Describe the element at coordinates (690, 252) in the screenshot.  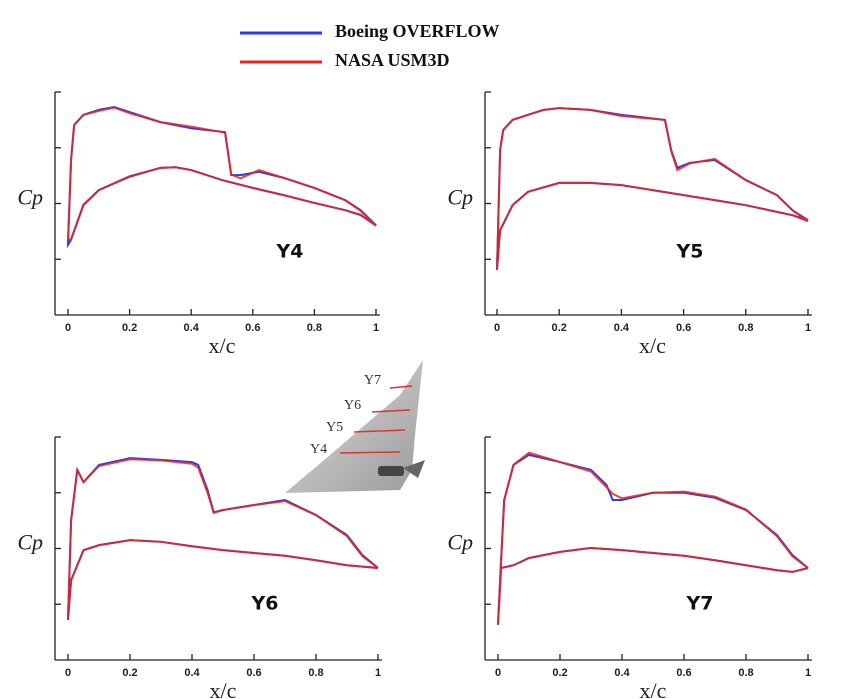
I see `station-title: Y5` at that location.